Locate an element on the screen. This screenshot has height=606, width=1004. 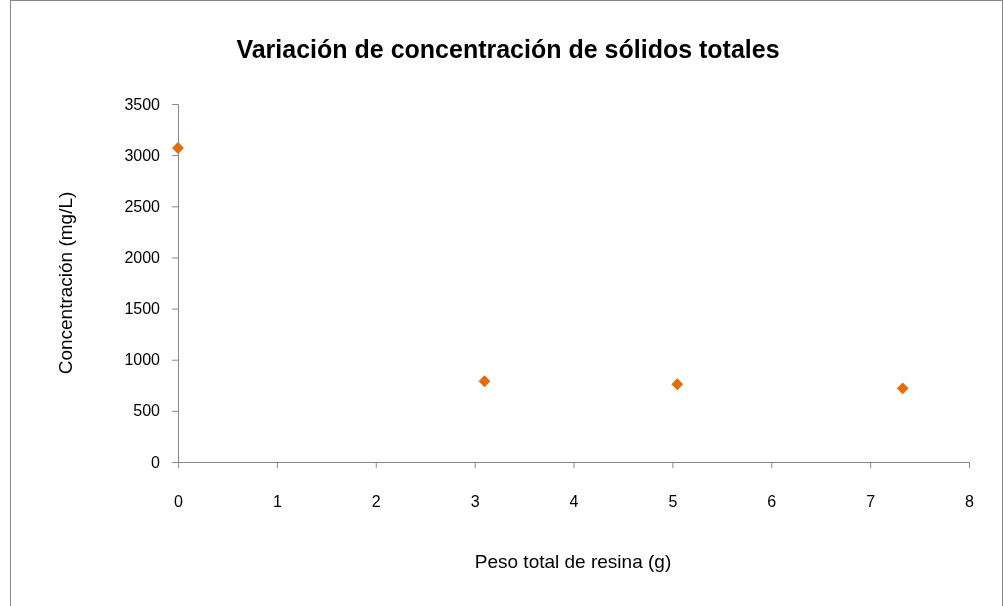
y-axis-title: Concentración (mg/L) is located at coordinates (65, 283).